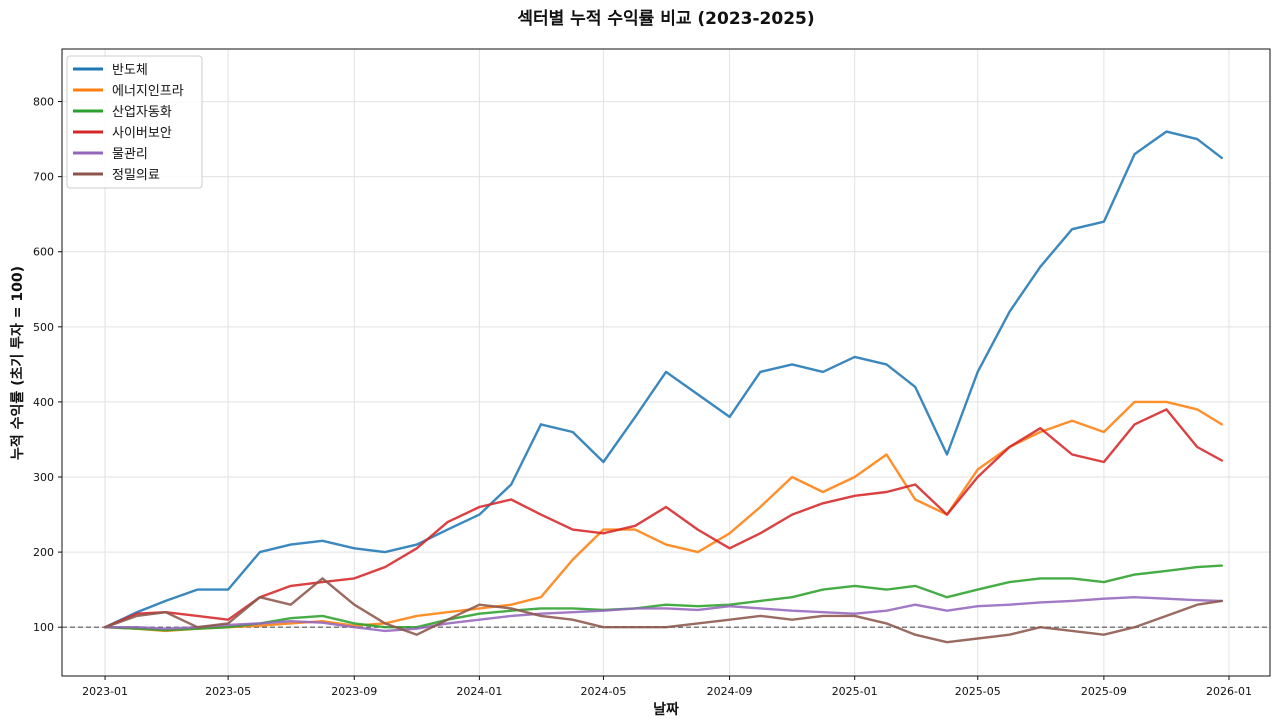  What do you see at coordinates (43, 102) in the screenshot?
I see `y-tick-label: 800` at bounding box center [43, 102].